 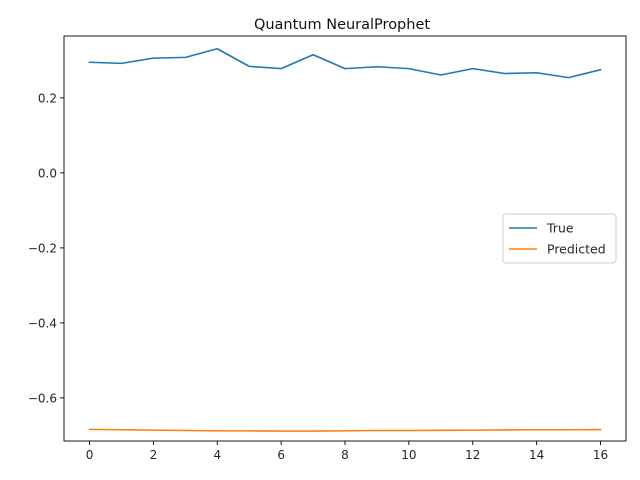 I want to click on y-tick-label: 0.0, so click(x=47, y=173).